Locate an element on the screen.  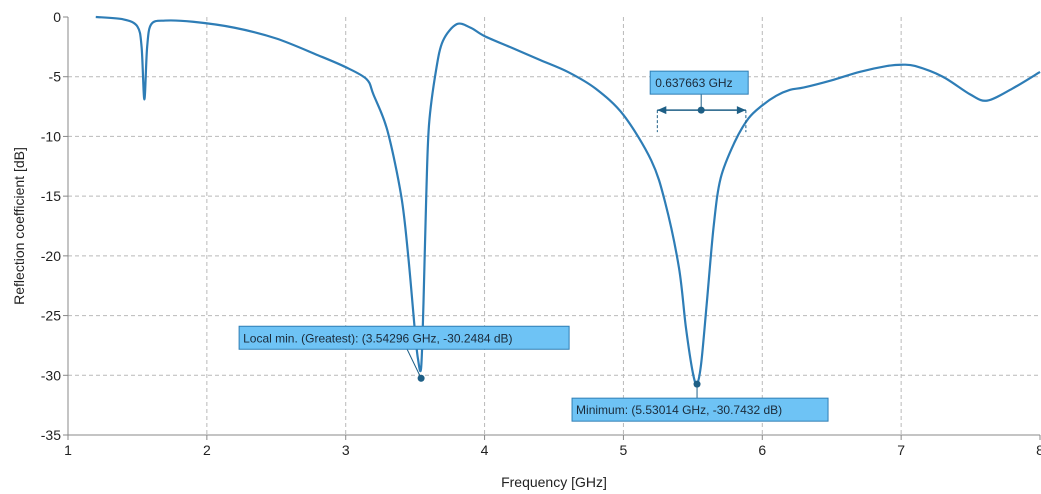
marker-label: Minimum: (5.53014 GHz, -30.7432 dB) is located at coordinates (679, 410).